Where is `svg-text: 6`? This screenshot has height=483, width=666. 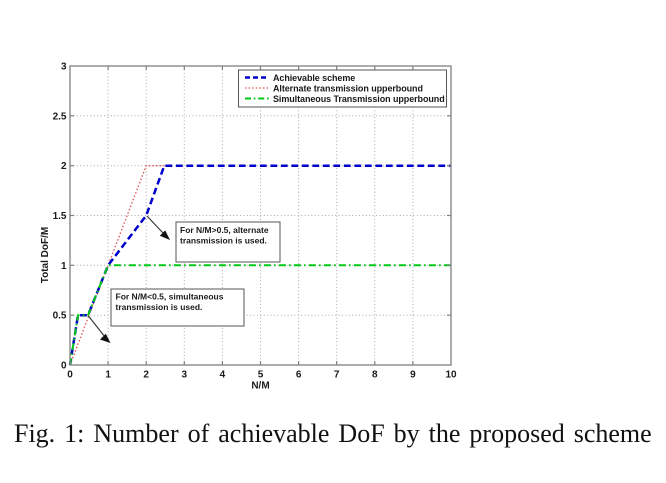 svg-text: 6 is located at coordinates (299, 375).